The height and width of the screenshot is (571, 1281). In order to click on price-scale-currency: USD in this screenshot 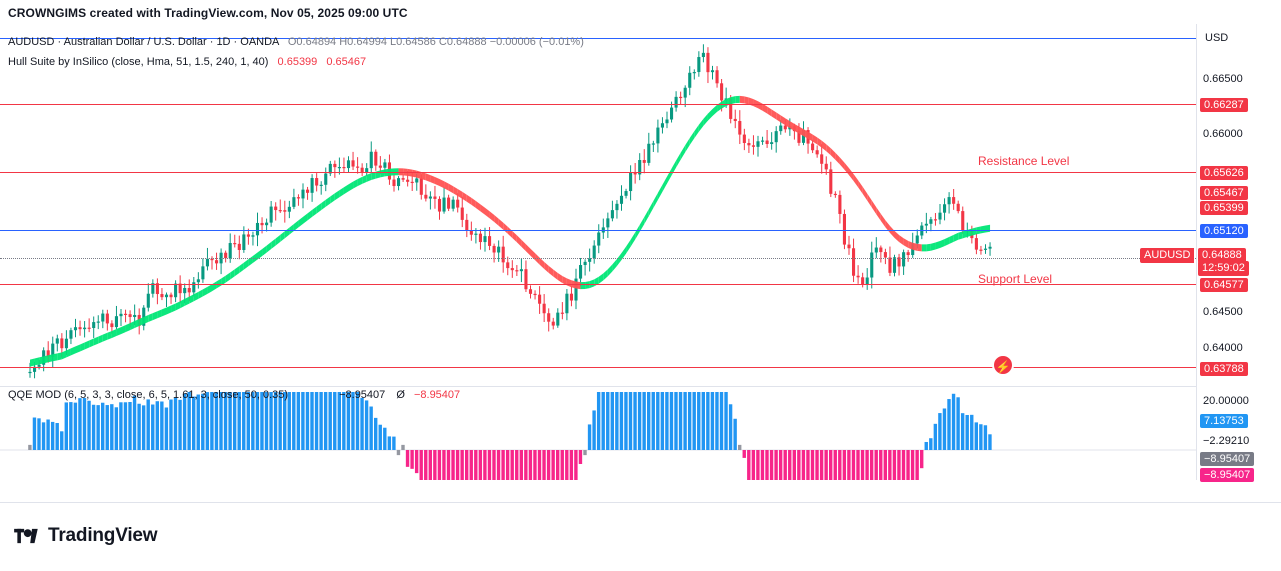, I will do `click(1217, 38)`.